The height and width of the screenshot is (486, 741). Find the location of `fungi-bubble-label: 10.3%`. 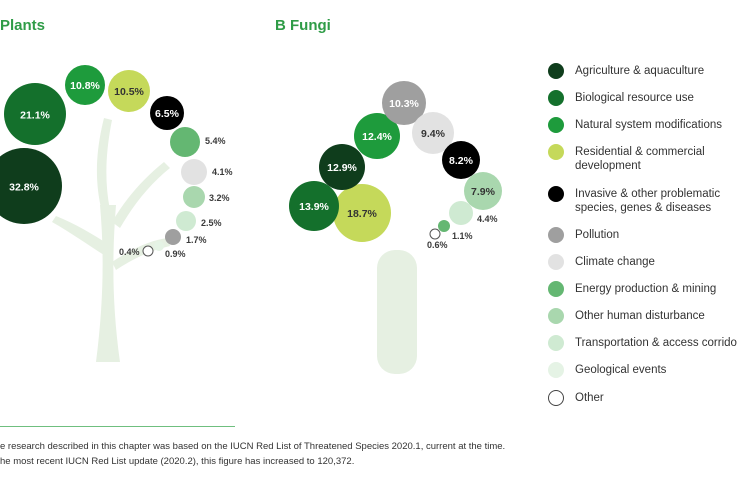

fungi-bubble-label: 10.3% is located at coordinates (404, 104).